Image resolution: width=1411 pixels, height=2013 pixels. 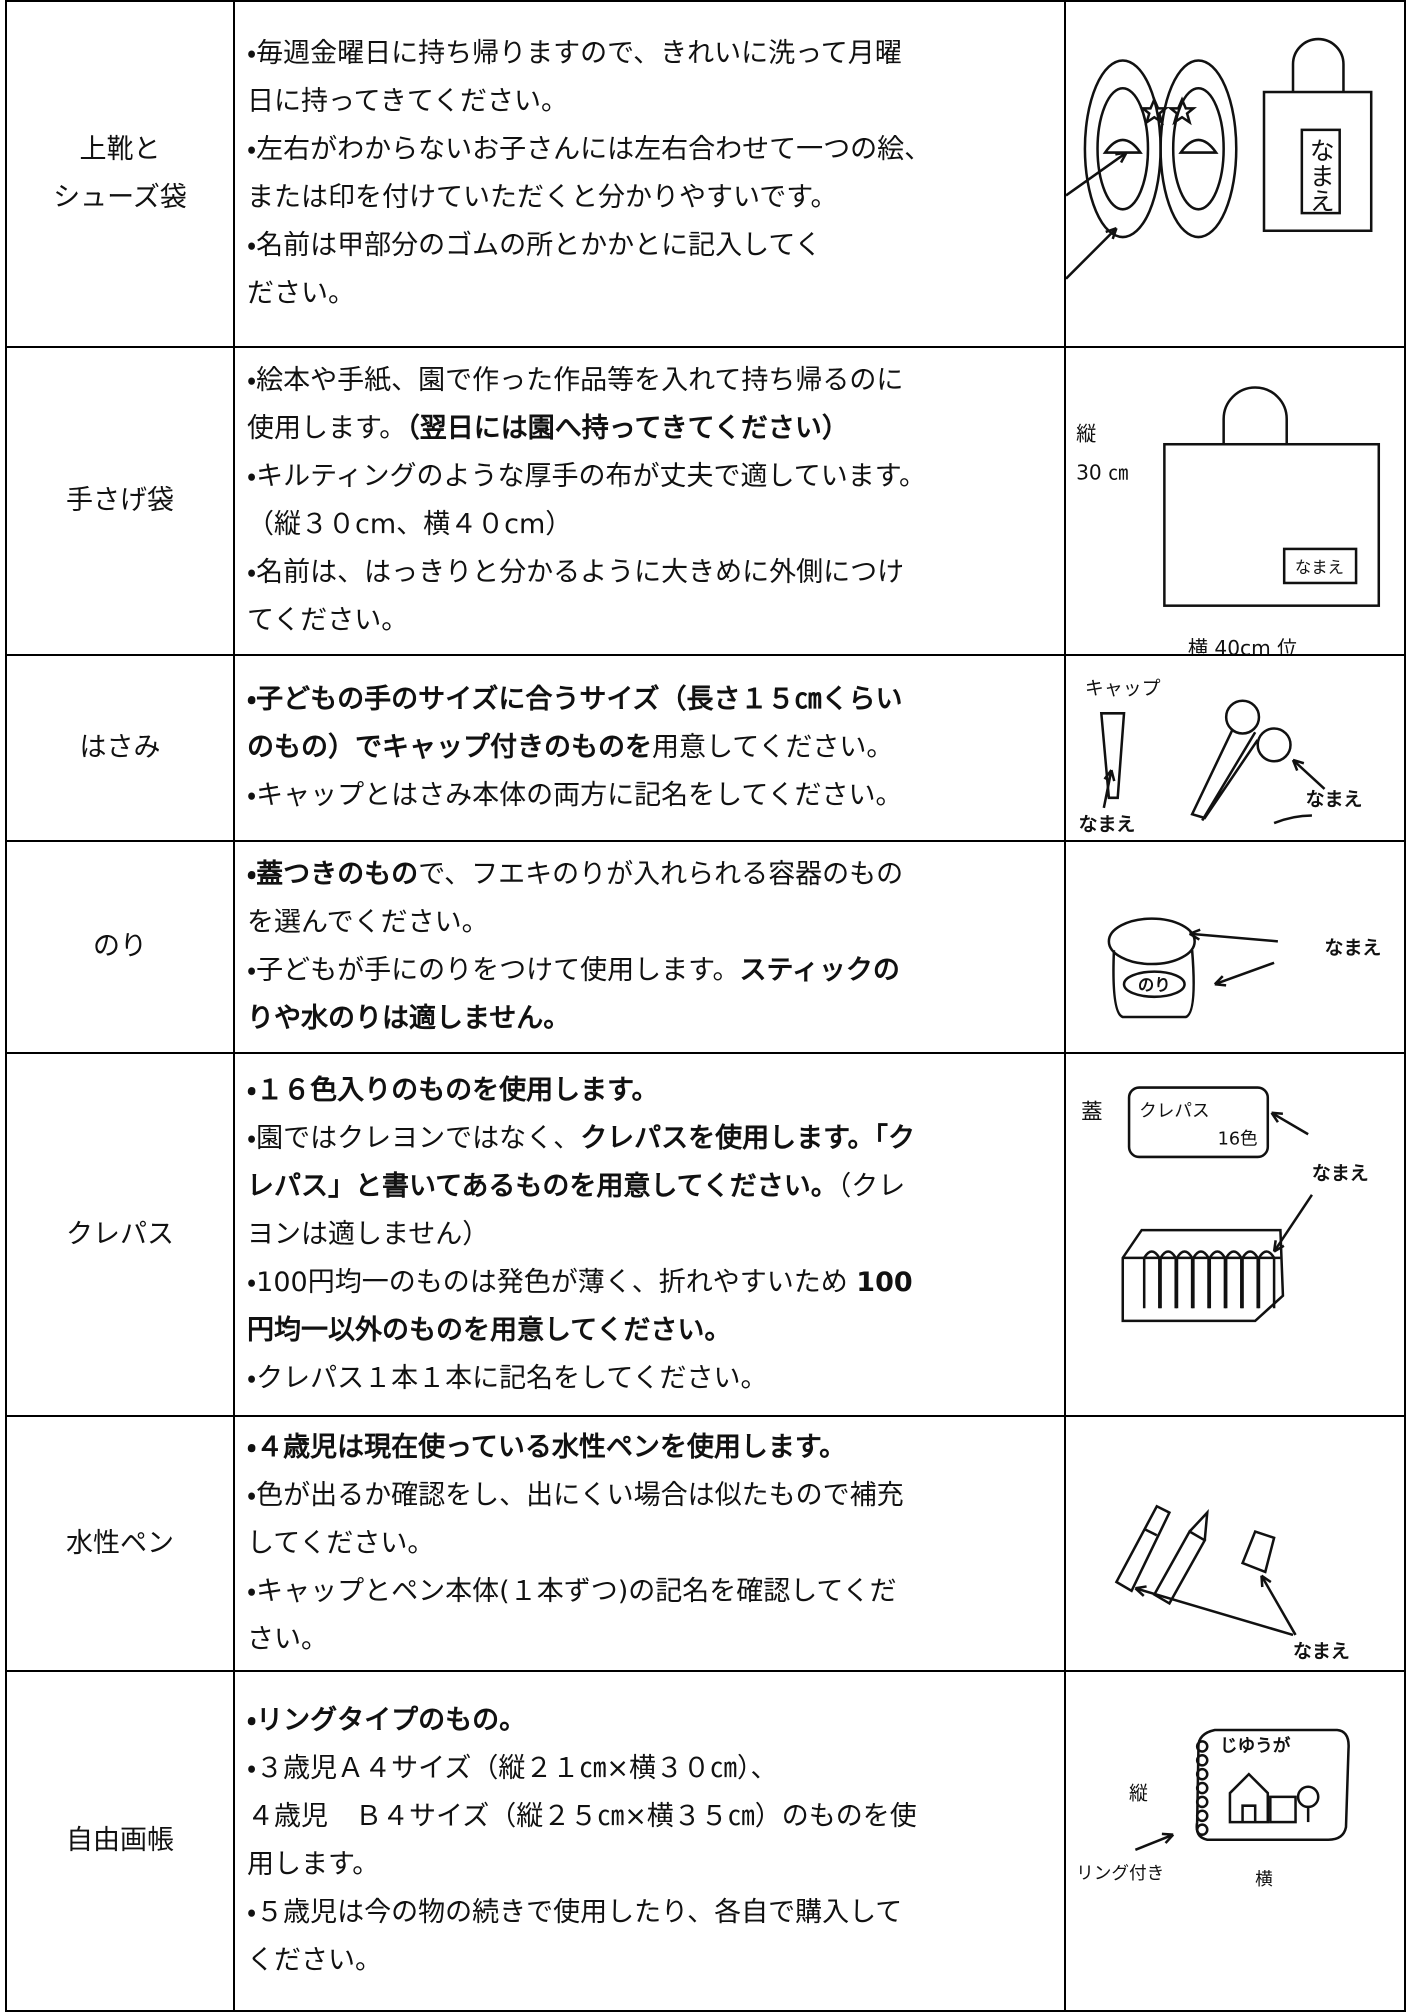 I want to click on description-line: レパス」と書いてあるものを用意してください。（クレ, so click(x=655, y=1187).